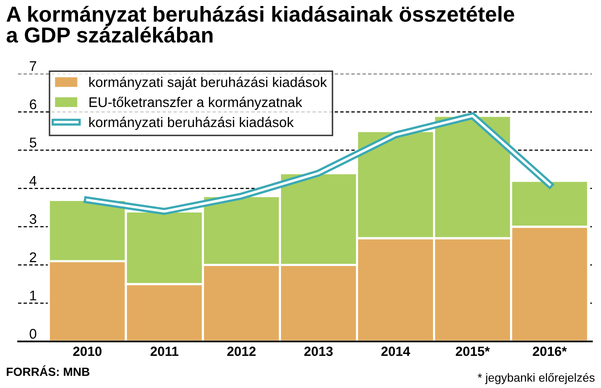  What do you see at coordinates (318, 351) in the screenshot?
I see `x-tick-label: 2013` at bounding box center [318, 351].